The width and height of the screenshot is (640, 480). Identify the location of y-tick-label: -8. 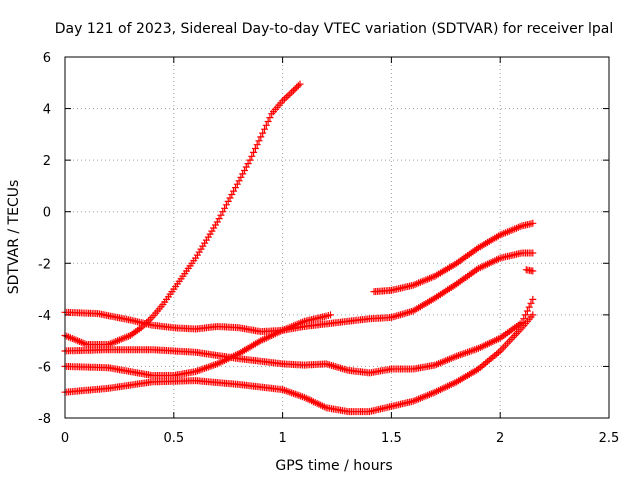
(44, 419).